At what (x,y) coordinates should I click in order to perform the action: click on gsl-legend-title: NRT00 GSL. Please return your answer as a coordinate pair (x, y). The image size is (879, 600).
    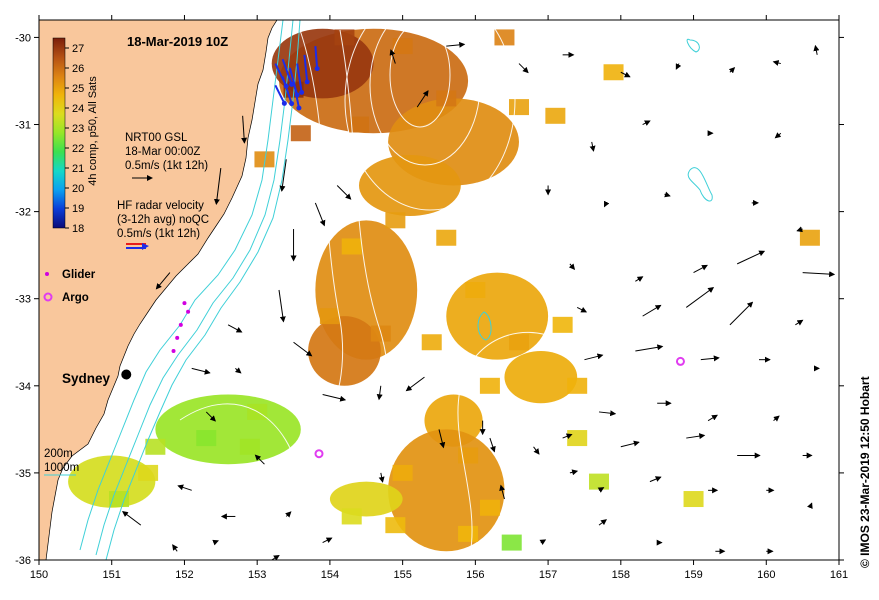
    Looking at the image, I should click on (156, 138).